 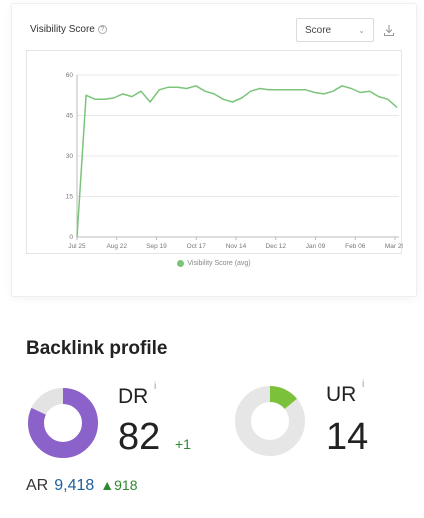 What do you see at coordinates (361, 30) in the screenshot?
I see `chevron-down-icon: ⌄` at bounding box center [361, 30].